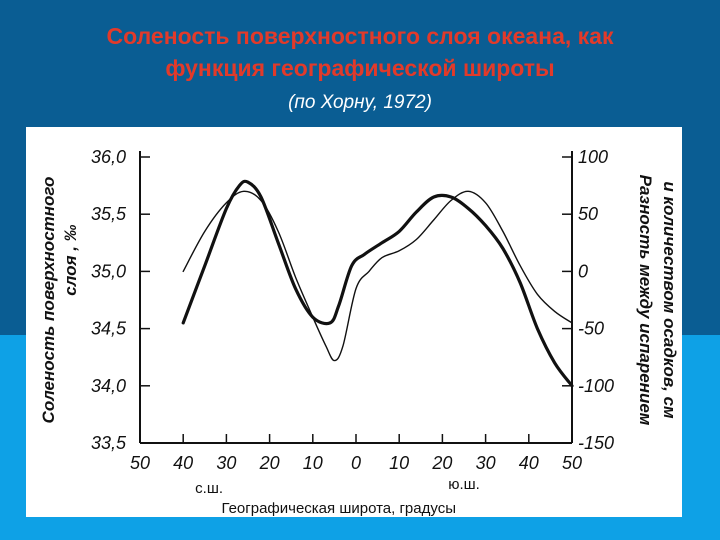  What do you see at coordinates (593, 157) in the screenshot?
I see `y-right-tick-label: 100` at bounding box center [593, 157].